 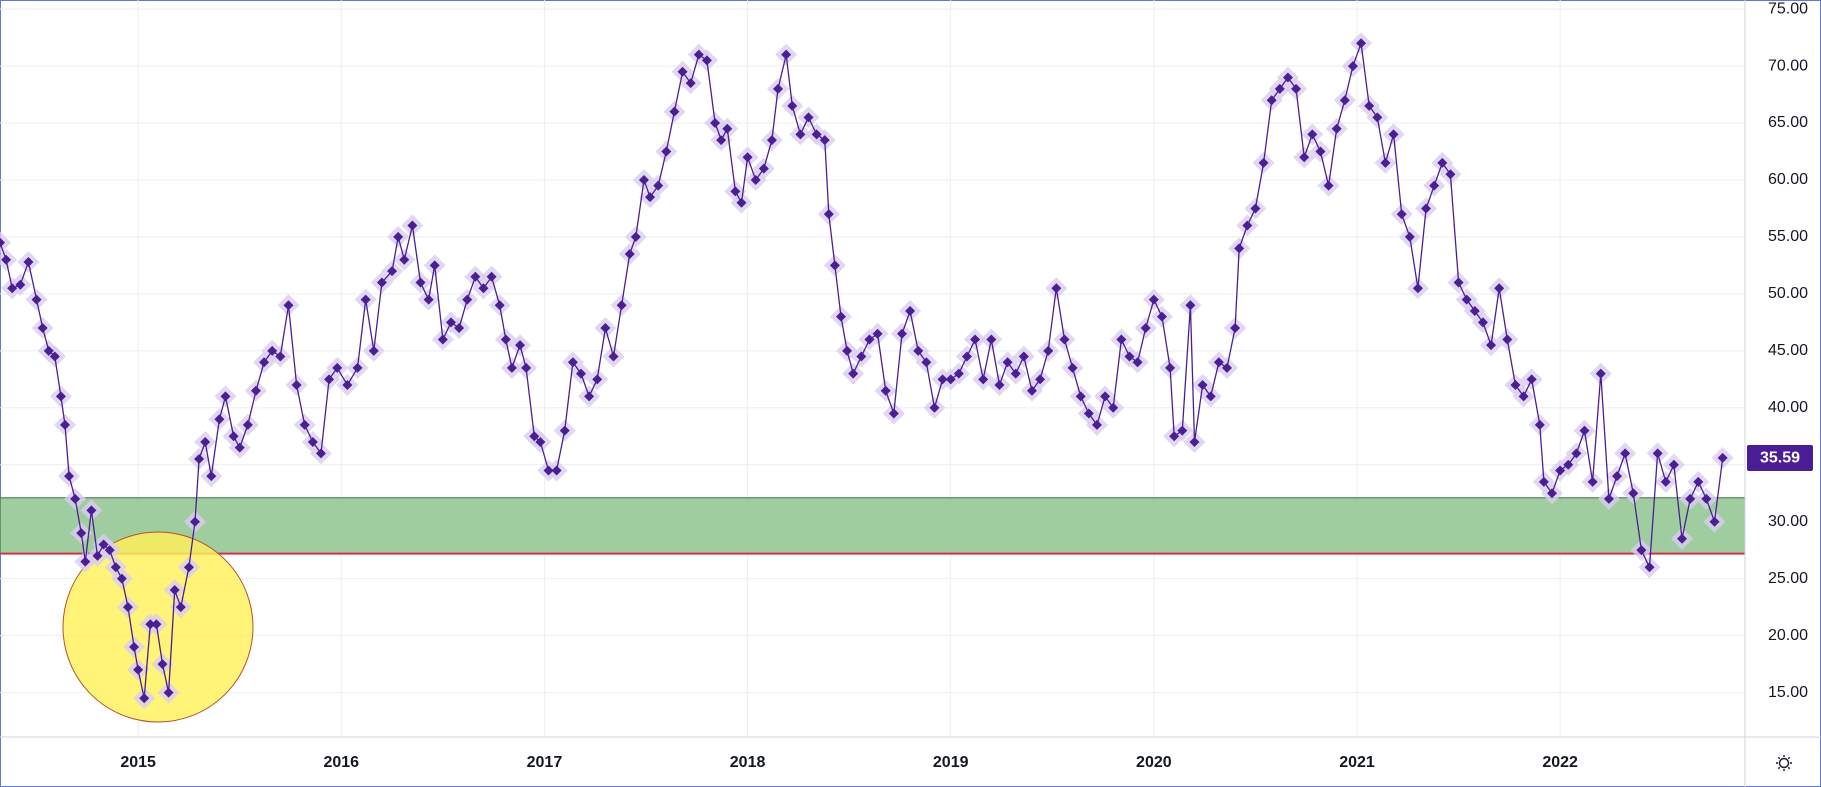 I want to click on marker-halo, so click(x=5, y=242).